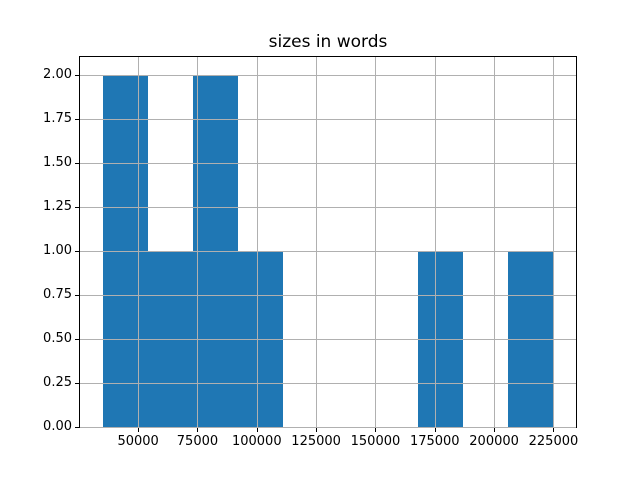 This screenshot has height=480, width=640. I want to click on y-tick-label: 0.50, so click(57, 338).